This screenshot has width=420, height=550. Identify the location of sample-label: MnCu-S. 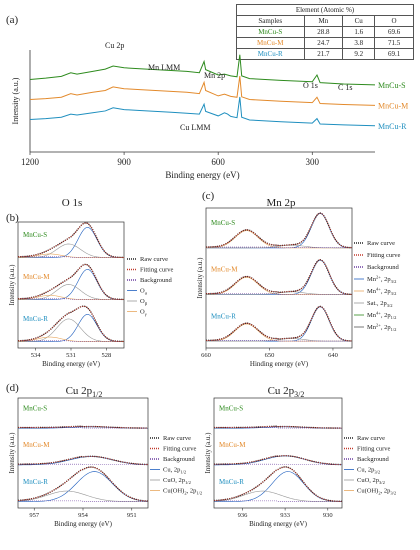
(231, 409).